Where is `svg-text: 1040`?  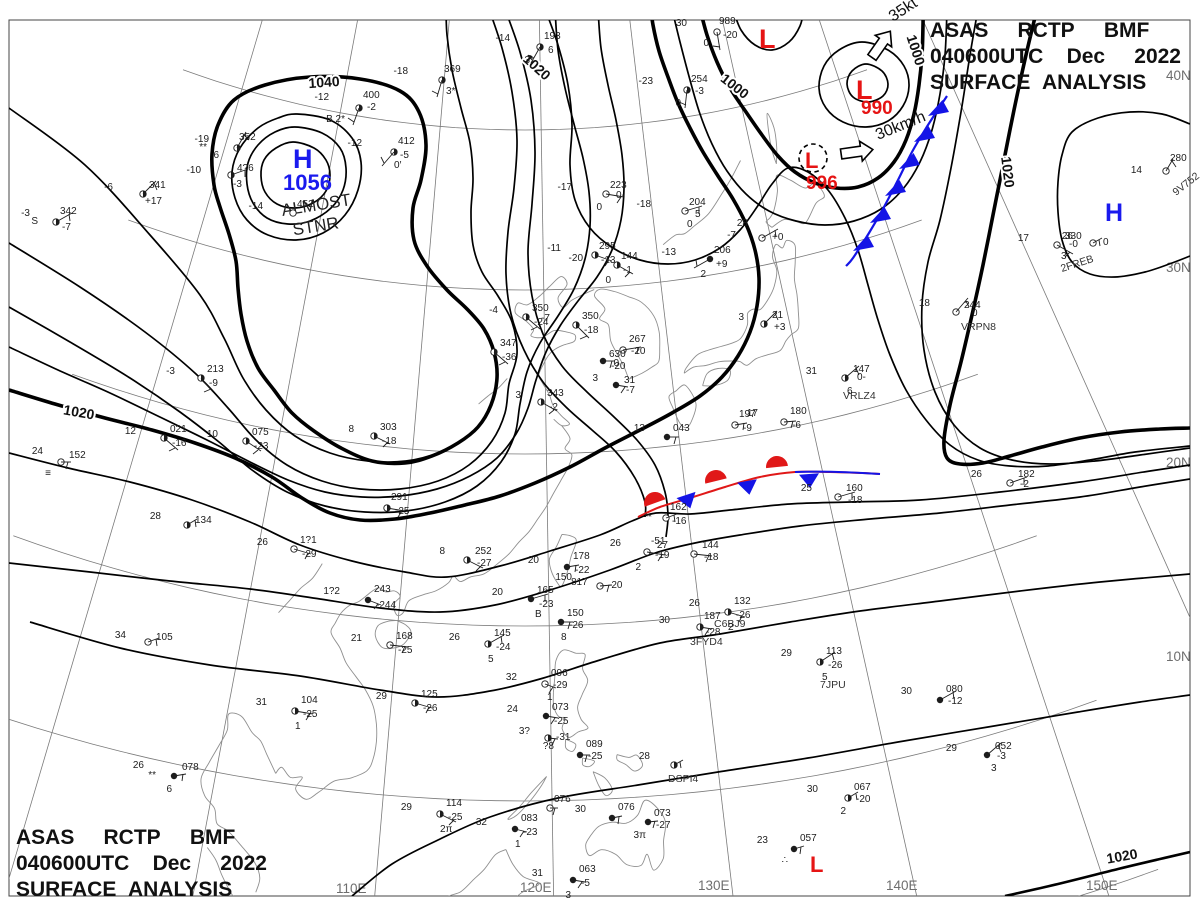
svg-text: 1040 is located at coordinates (324, 82).